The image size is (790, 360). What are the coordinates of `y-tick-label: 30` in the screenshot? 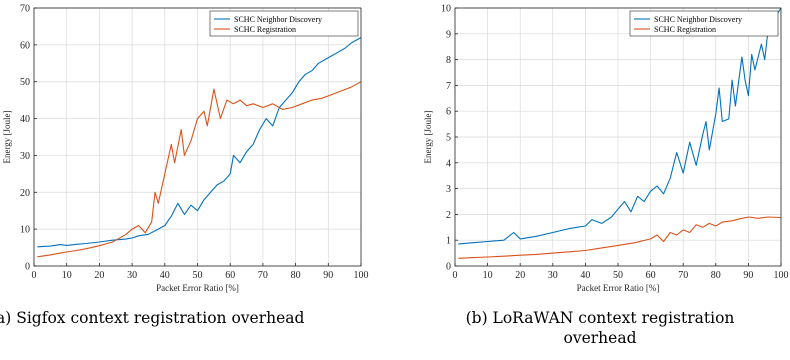 It's located at (25, 156).